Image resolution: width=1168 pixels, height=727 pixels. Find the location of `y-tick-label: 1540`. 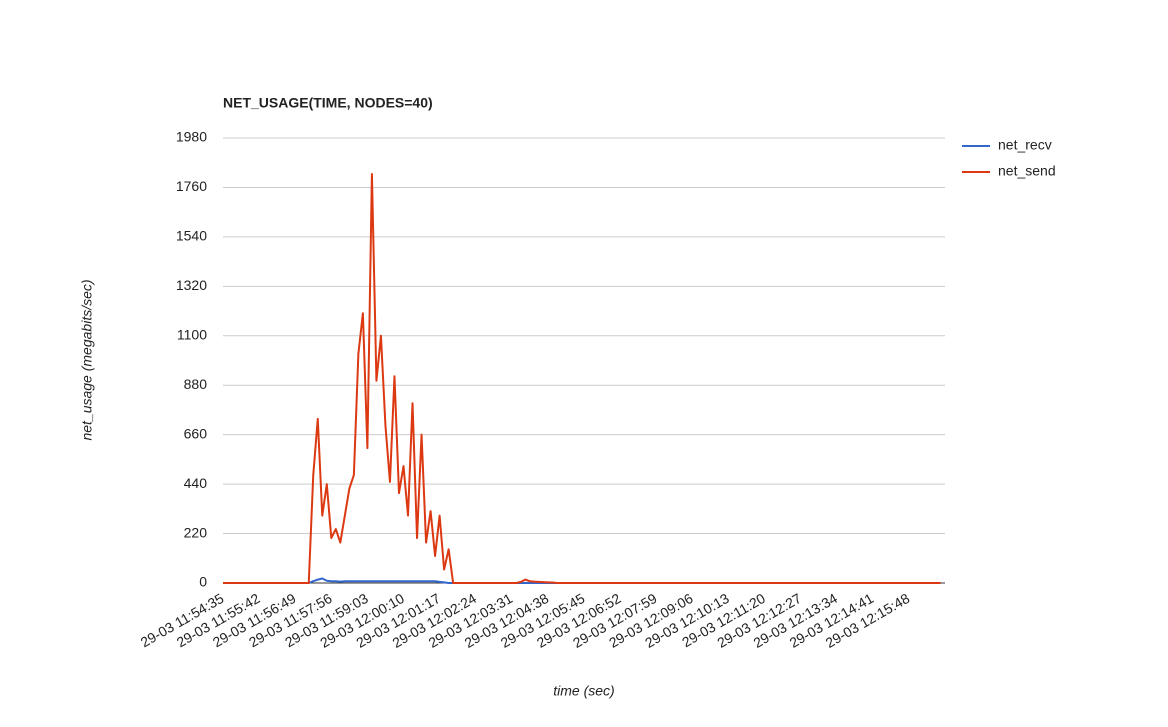

y-tick-label: 1540 is located at coordinates (191, 236).